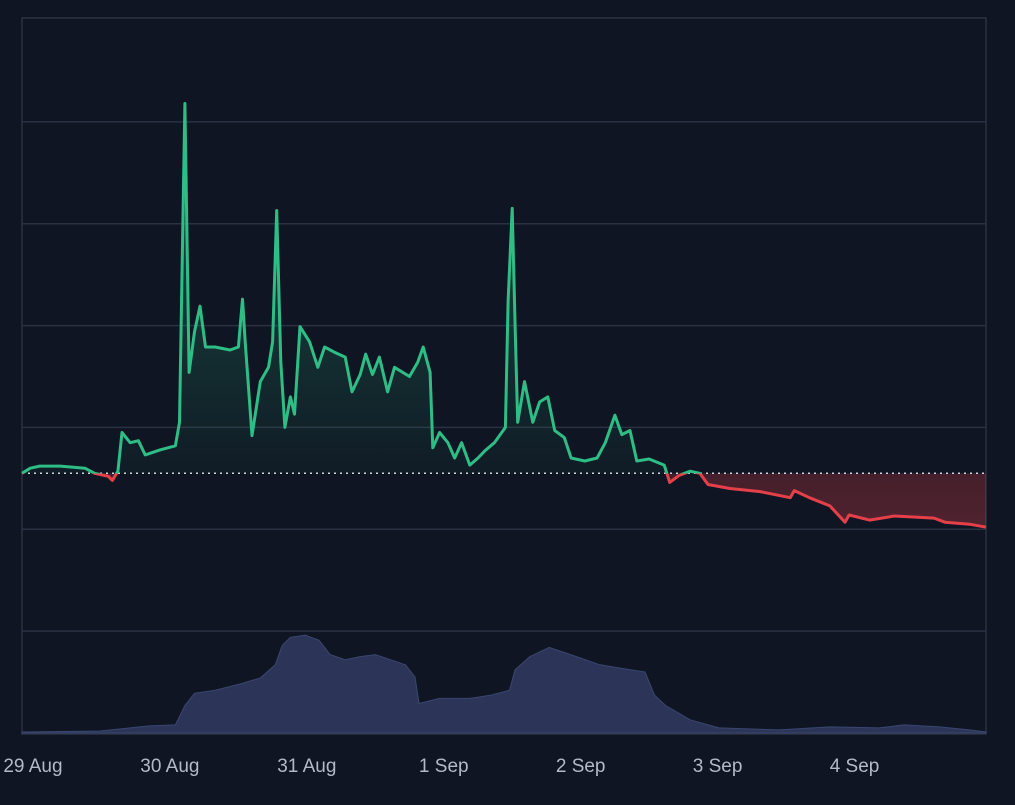 This screenshot has width=1015, height=805. What do you see at coordinates (32, 766) in the screenshot?
I see `x-tick-label: 29 Aug` at bounding box center [32, 766].